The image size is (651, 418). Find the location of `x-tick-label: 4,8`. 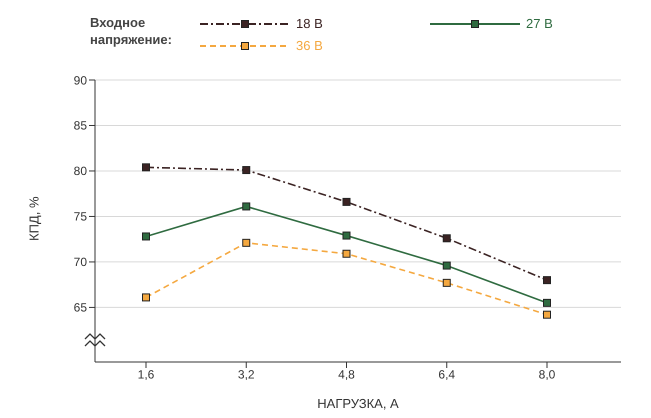

x-tick-label: 4,8 is located at coordinates (347, 375).